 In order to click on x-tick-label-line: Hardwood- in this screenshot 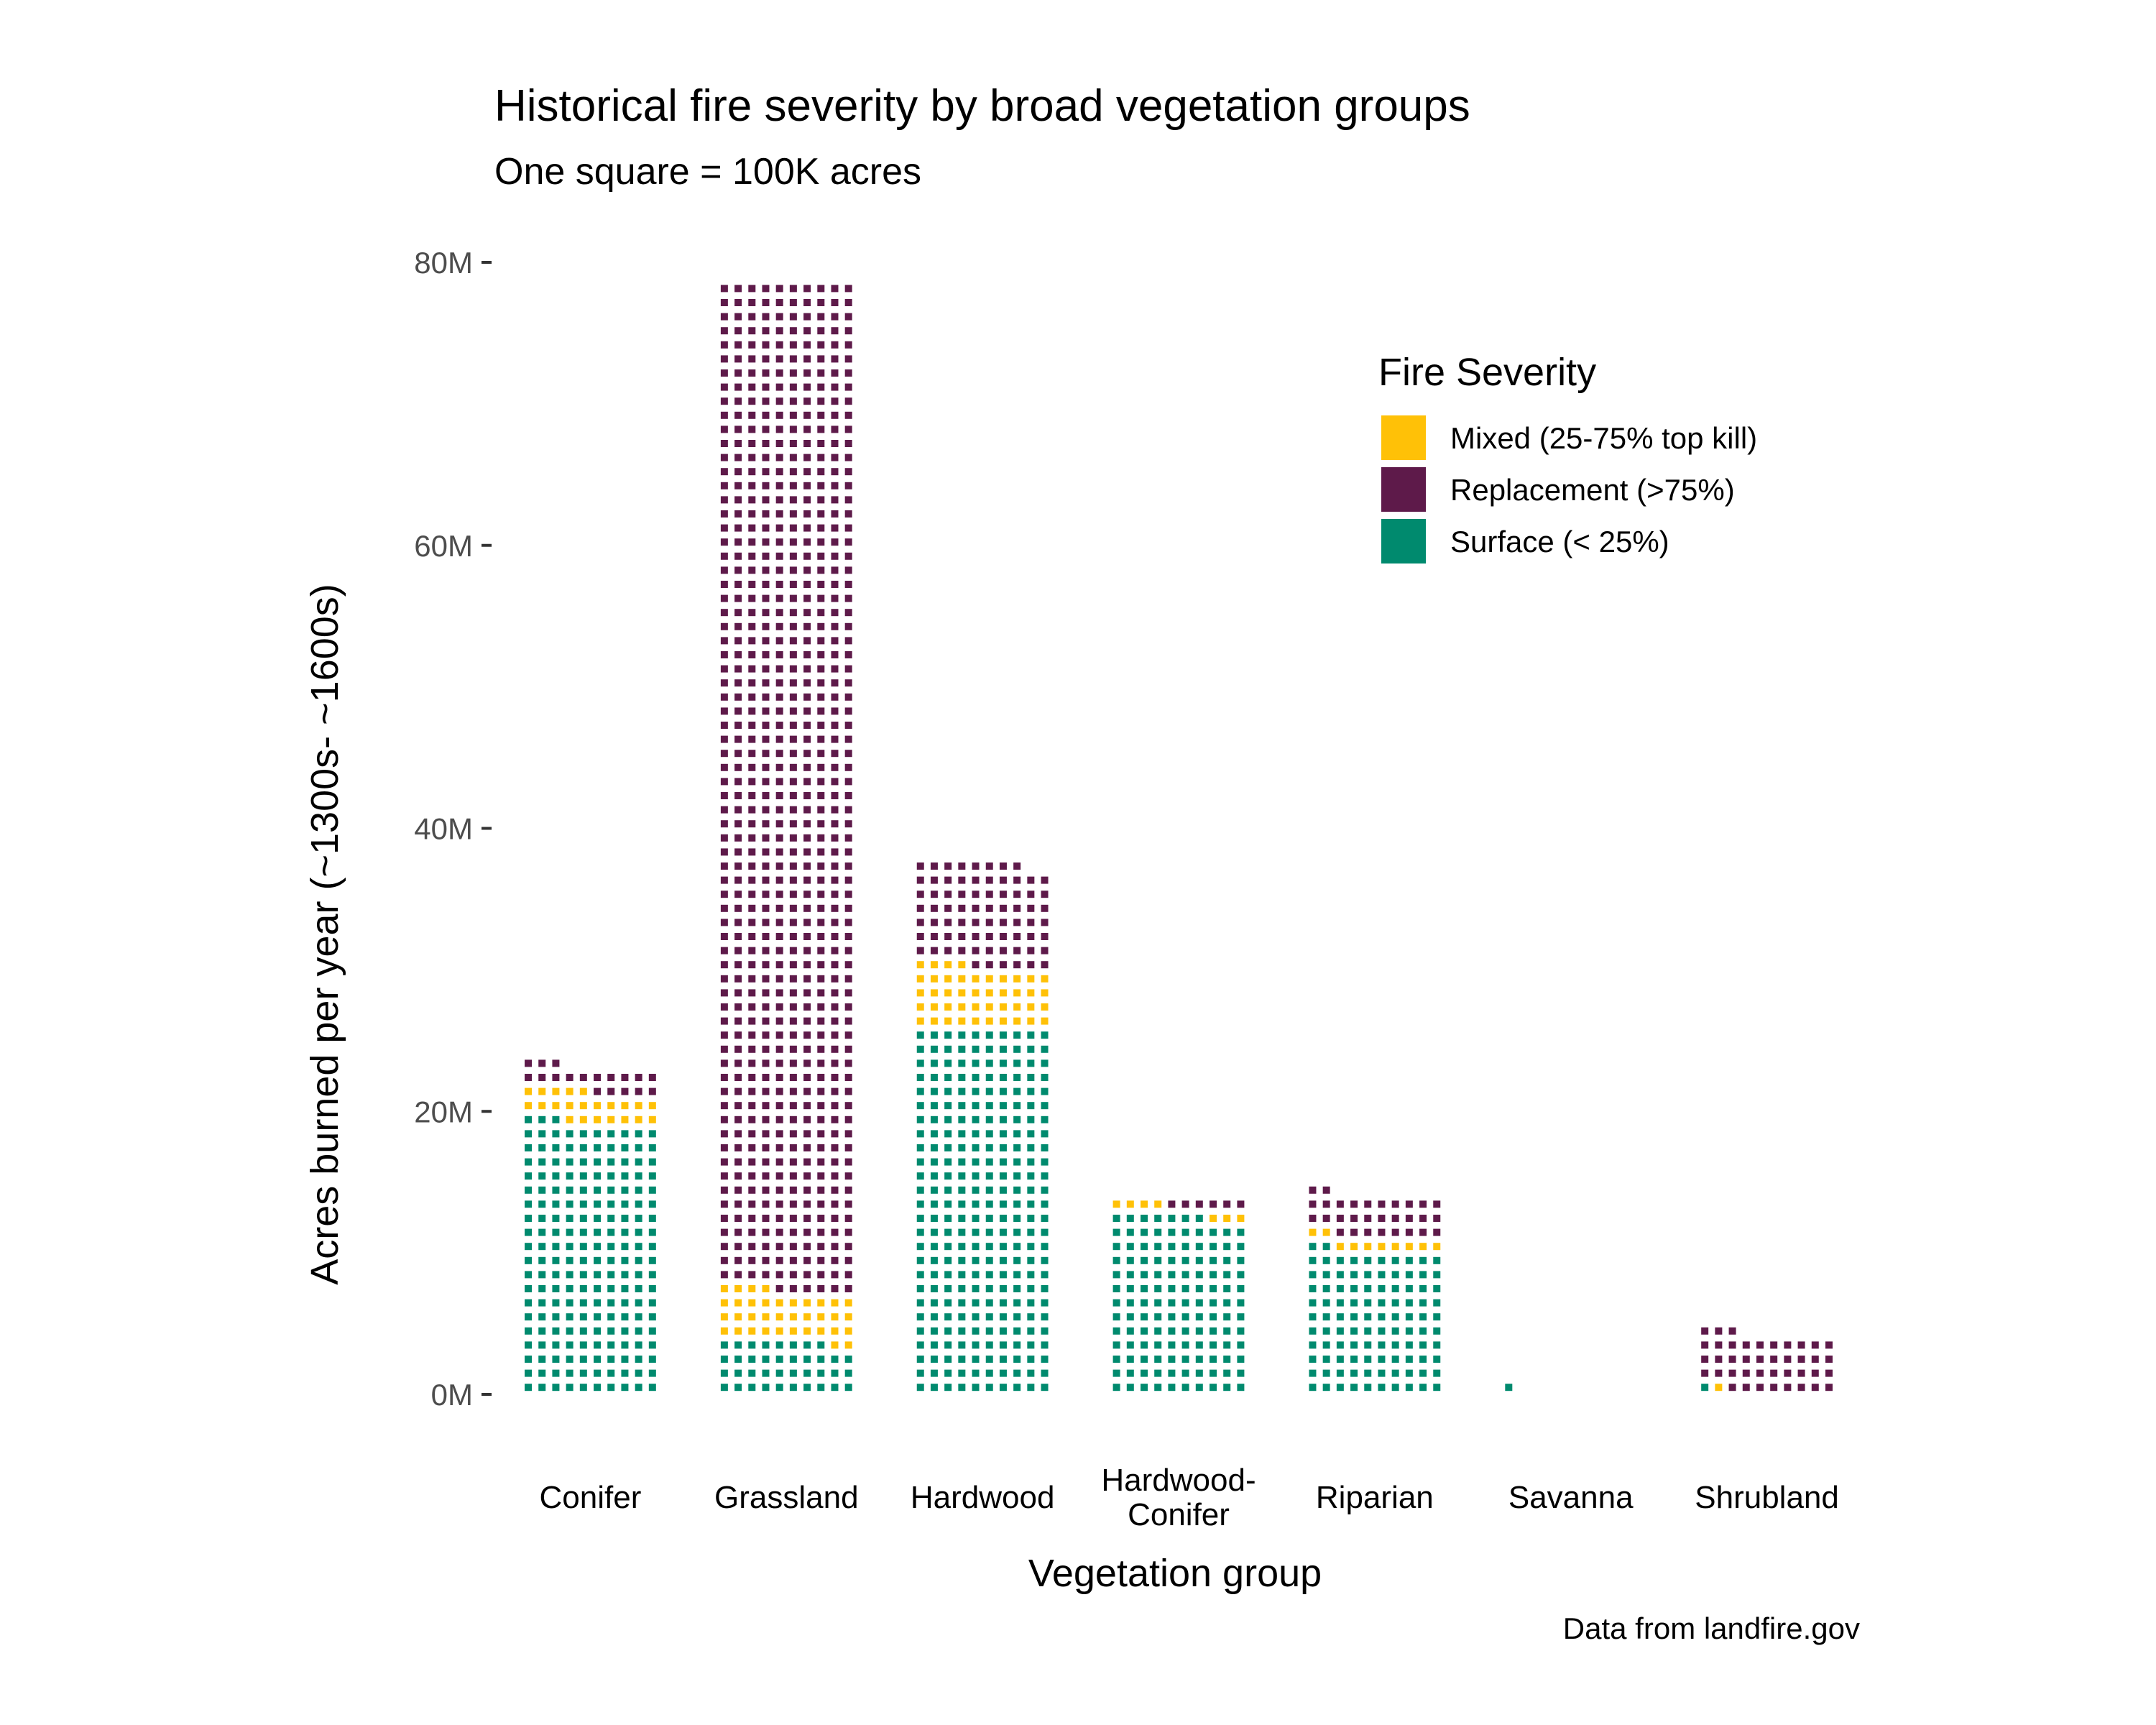, I will do `click(1178, 1480)`.